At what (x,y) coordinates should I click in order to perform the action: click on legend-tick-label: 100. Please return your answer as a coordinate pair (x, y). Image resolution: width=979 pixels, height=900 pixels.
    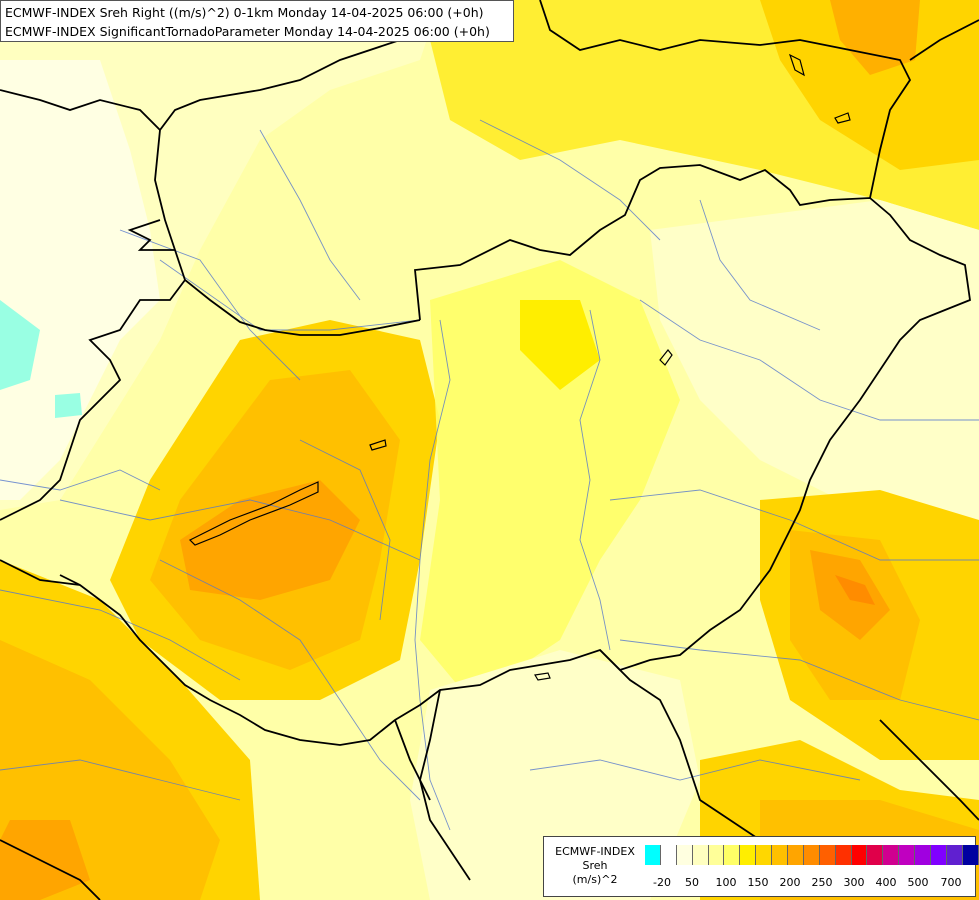
    Looking at the image, I should click on (726, 882).